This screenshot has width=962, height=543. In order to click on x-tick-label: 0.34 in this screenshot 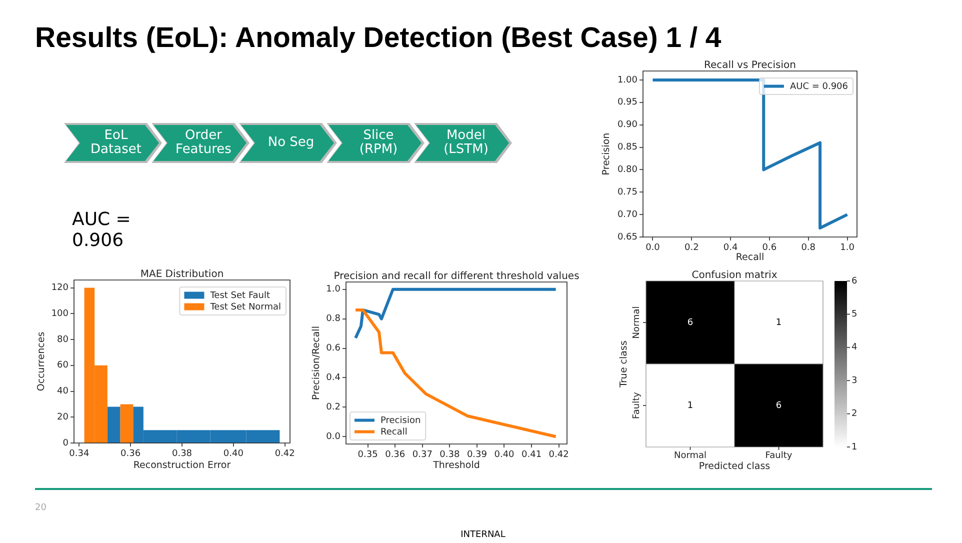, I will do `click(79, 454)`.